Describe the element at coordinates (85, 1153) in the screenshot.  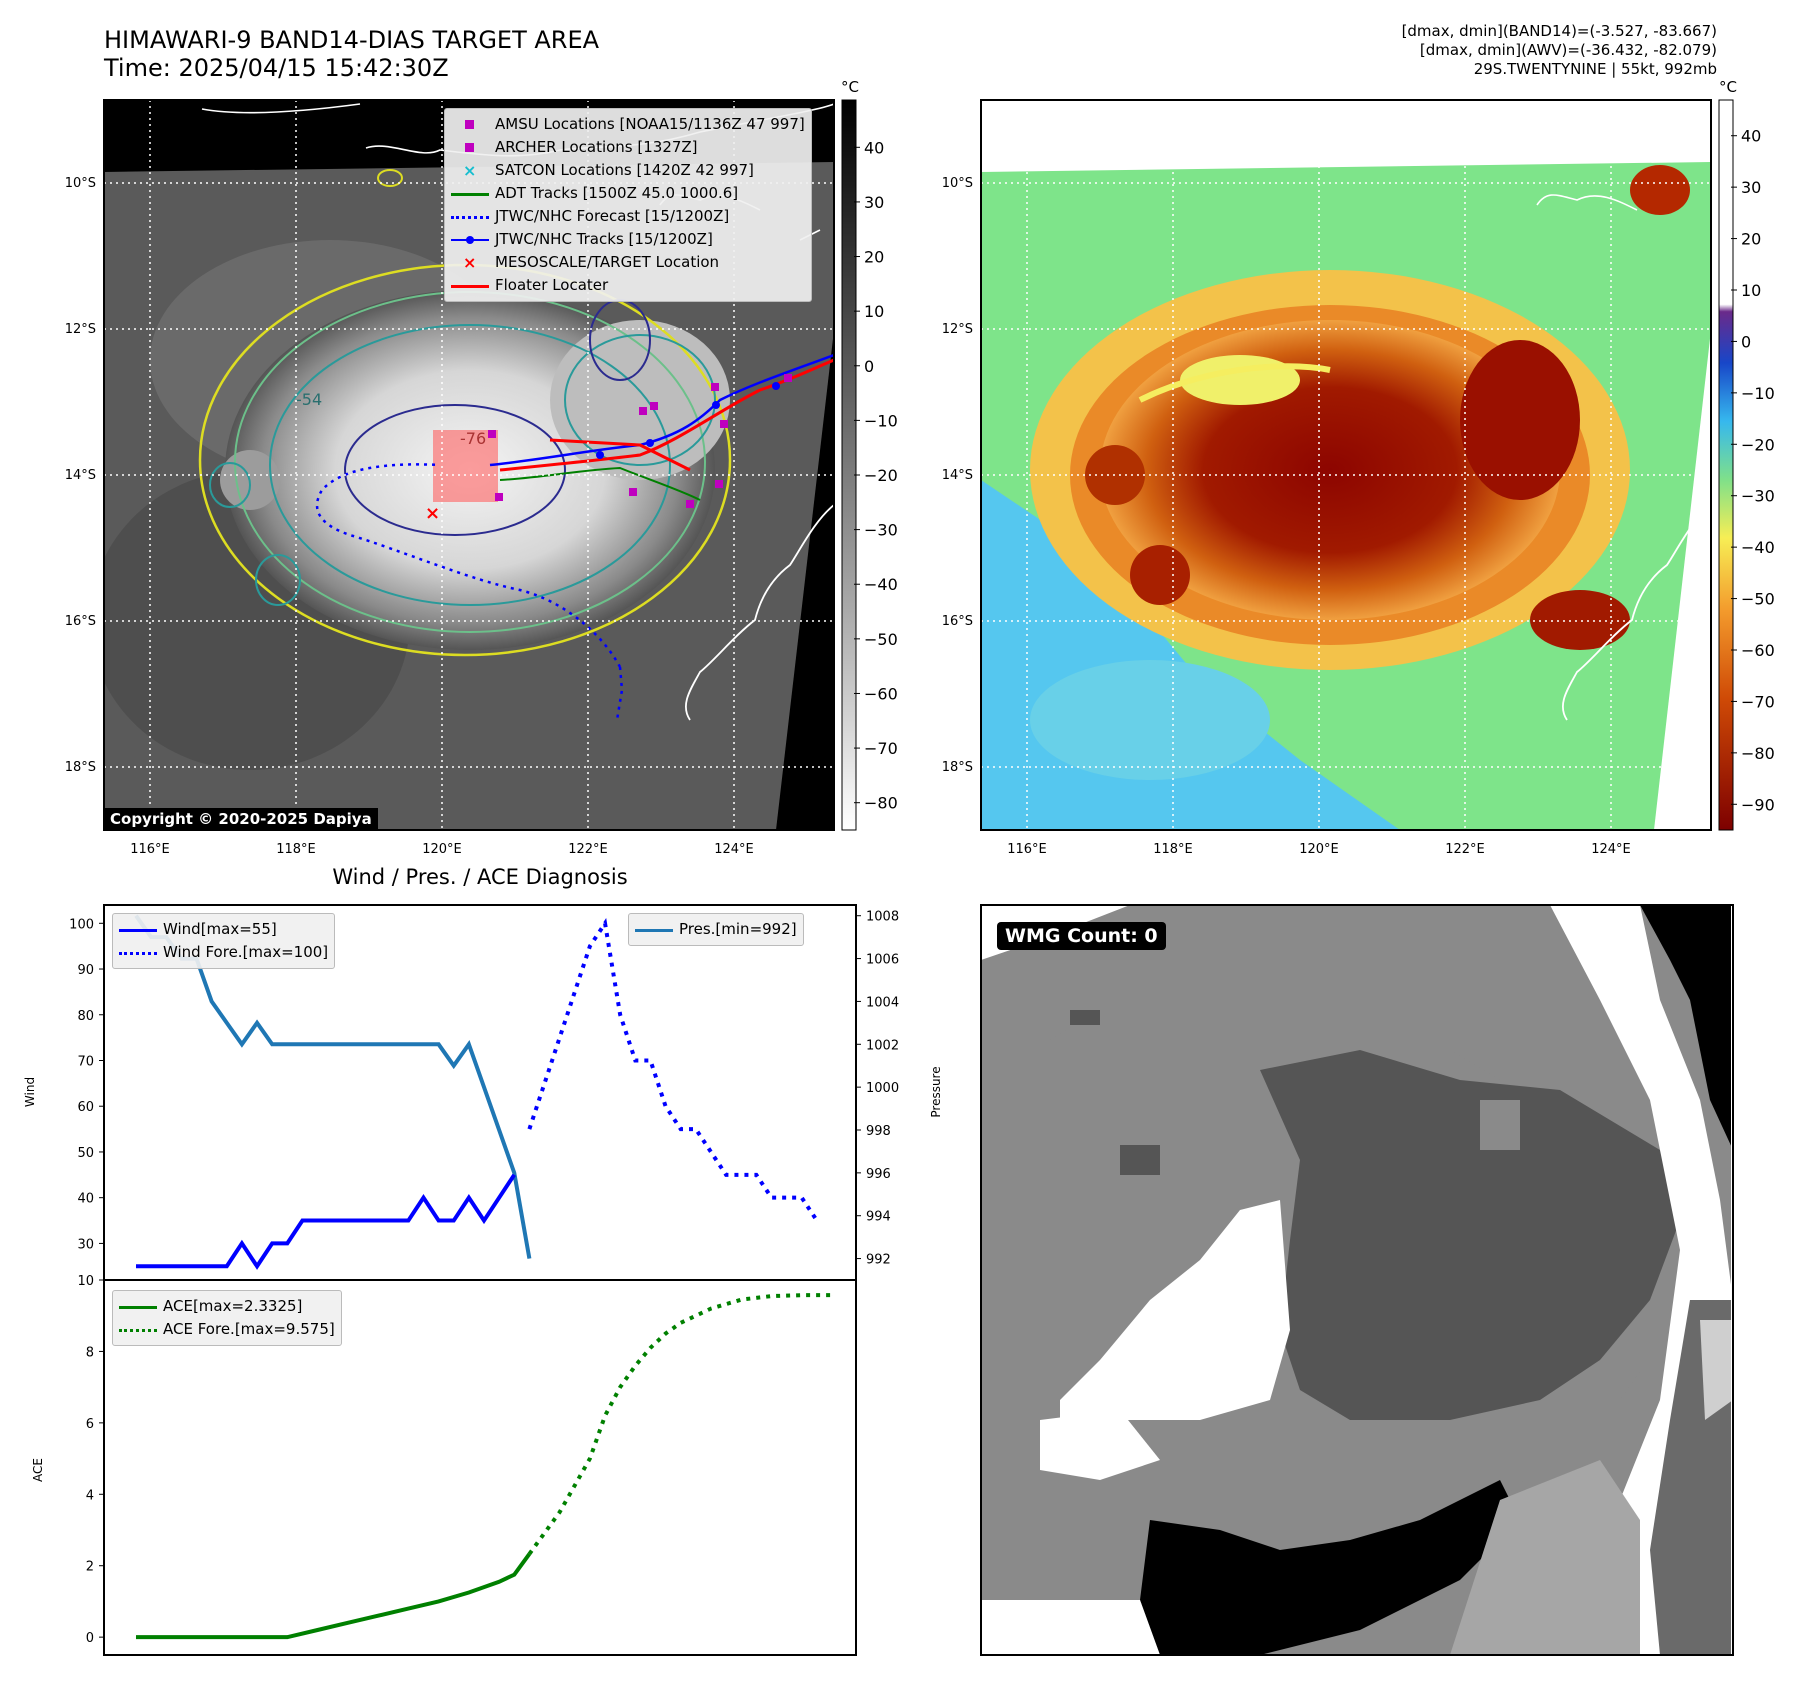
I see `y-tick-label: 50` at that location.